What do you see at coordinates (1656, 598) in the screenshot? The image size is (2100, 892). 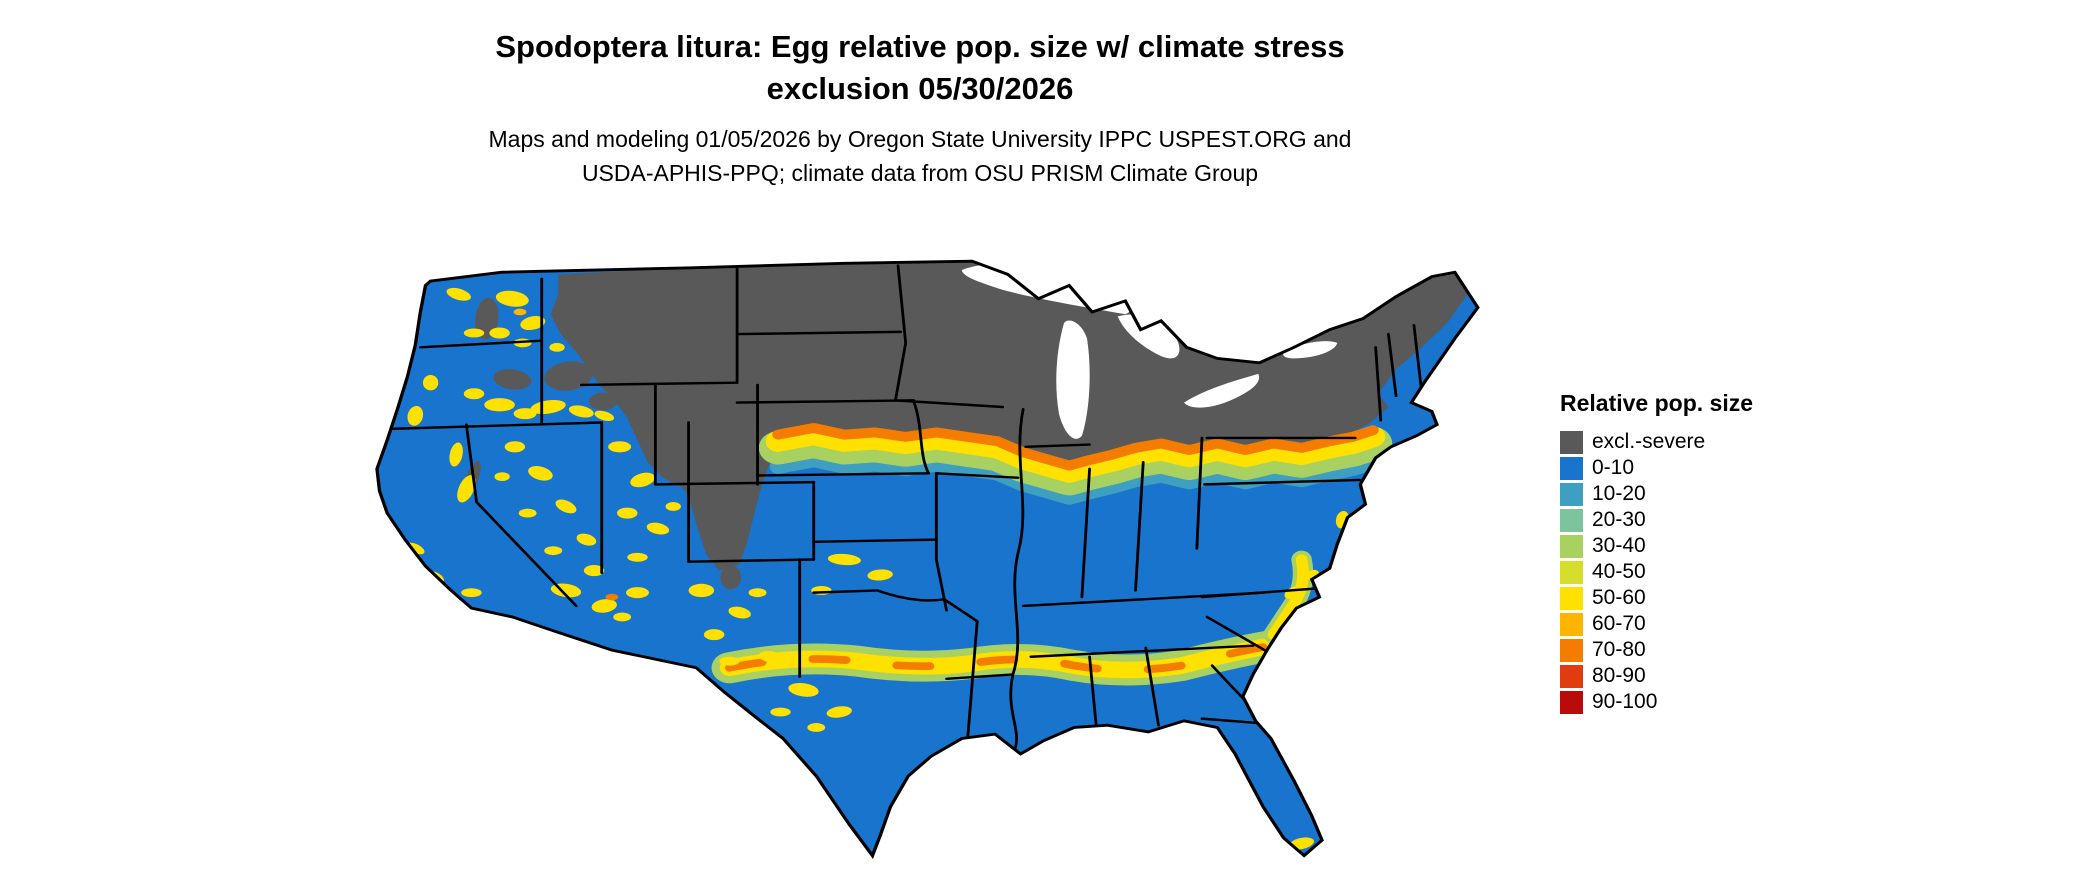 I see `legend-item: 50-60` at bounding box center [1656, 598].